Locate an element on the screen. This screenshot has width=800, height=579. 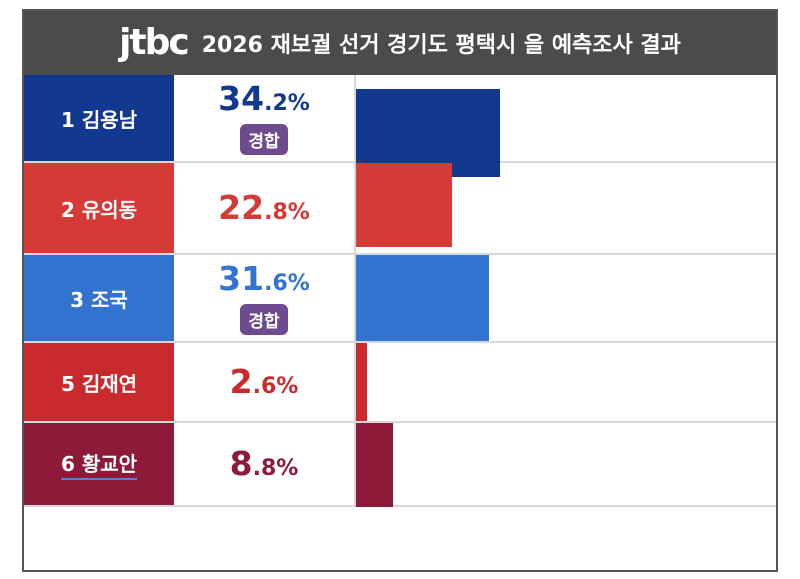
result-row: 3 조국 31.6% 경합 is located at coordinates (400, 299).